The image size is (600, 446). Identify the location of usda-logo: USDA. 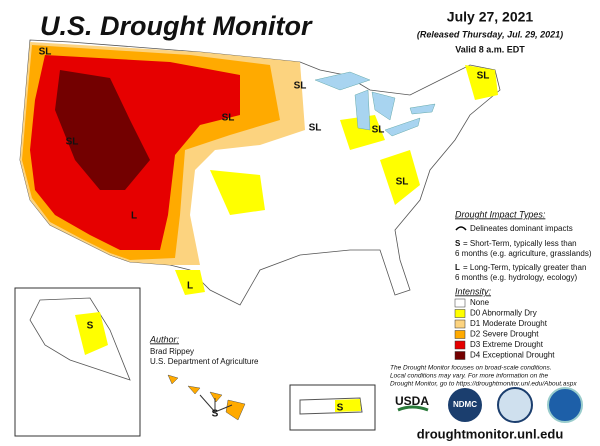
(412, 401).